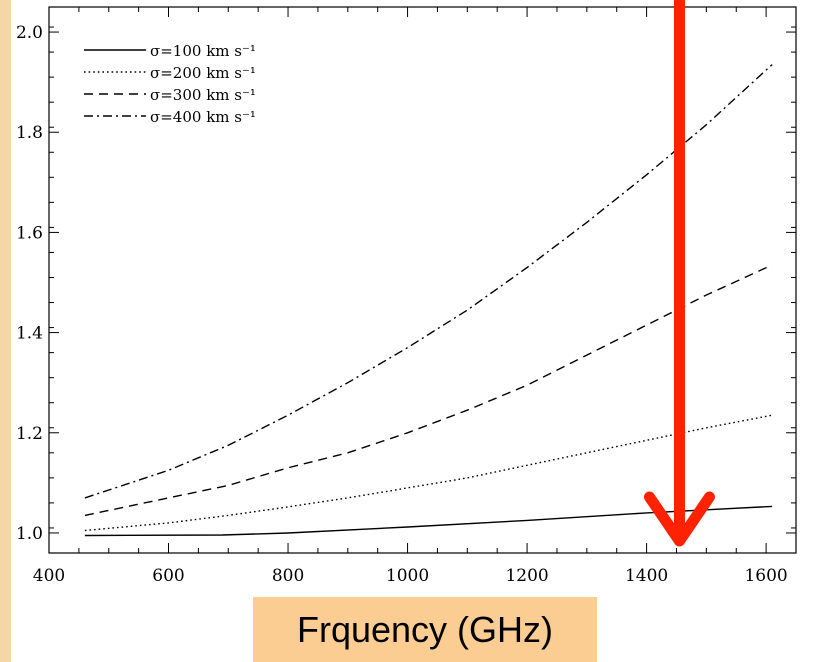  What do you see at coordinates (49, 576) in the screenshot?
I see `x-tick-label: 400` at bounding box center [49, 576].